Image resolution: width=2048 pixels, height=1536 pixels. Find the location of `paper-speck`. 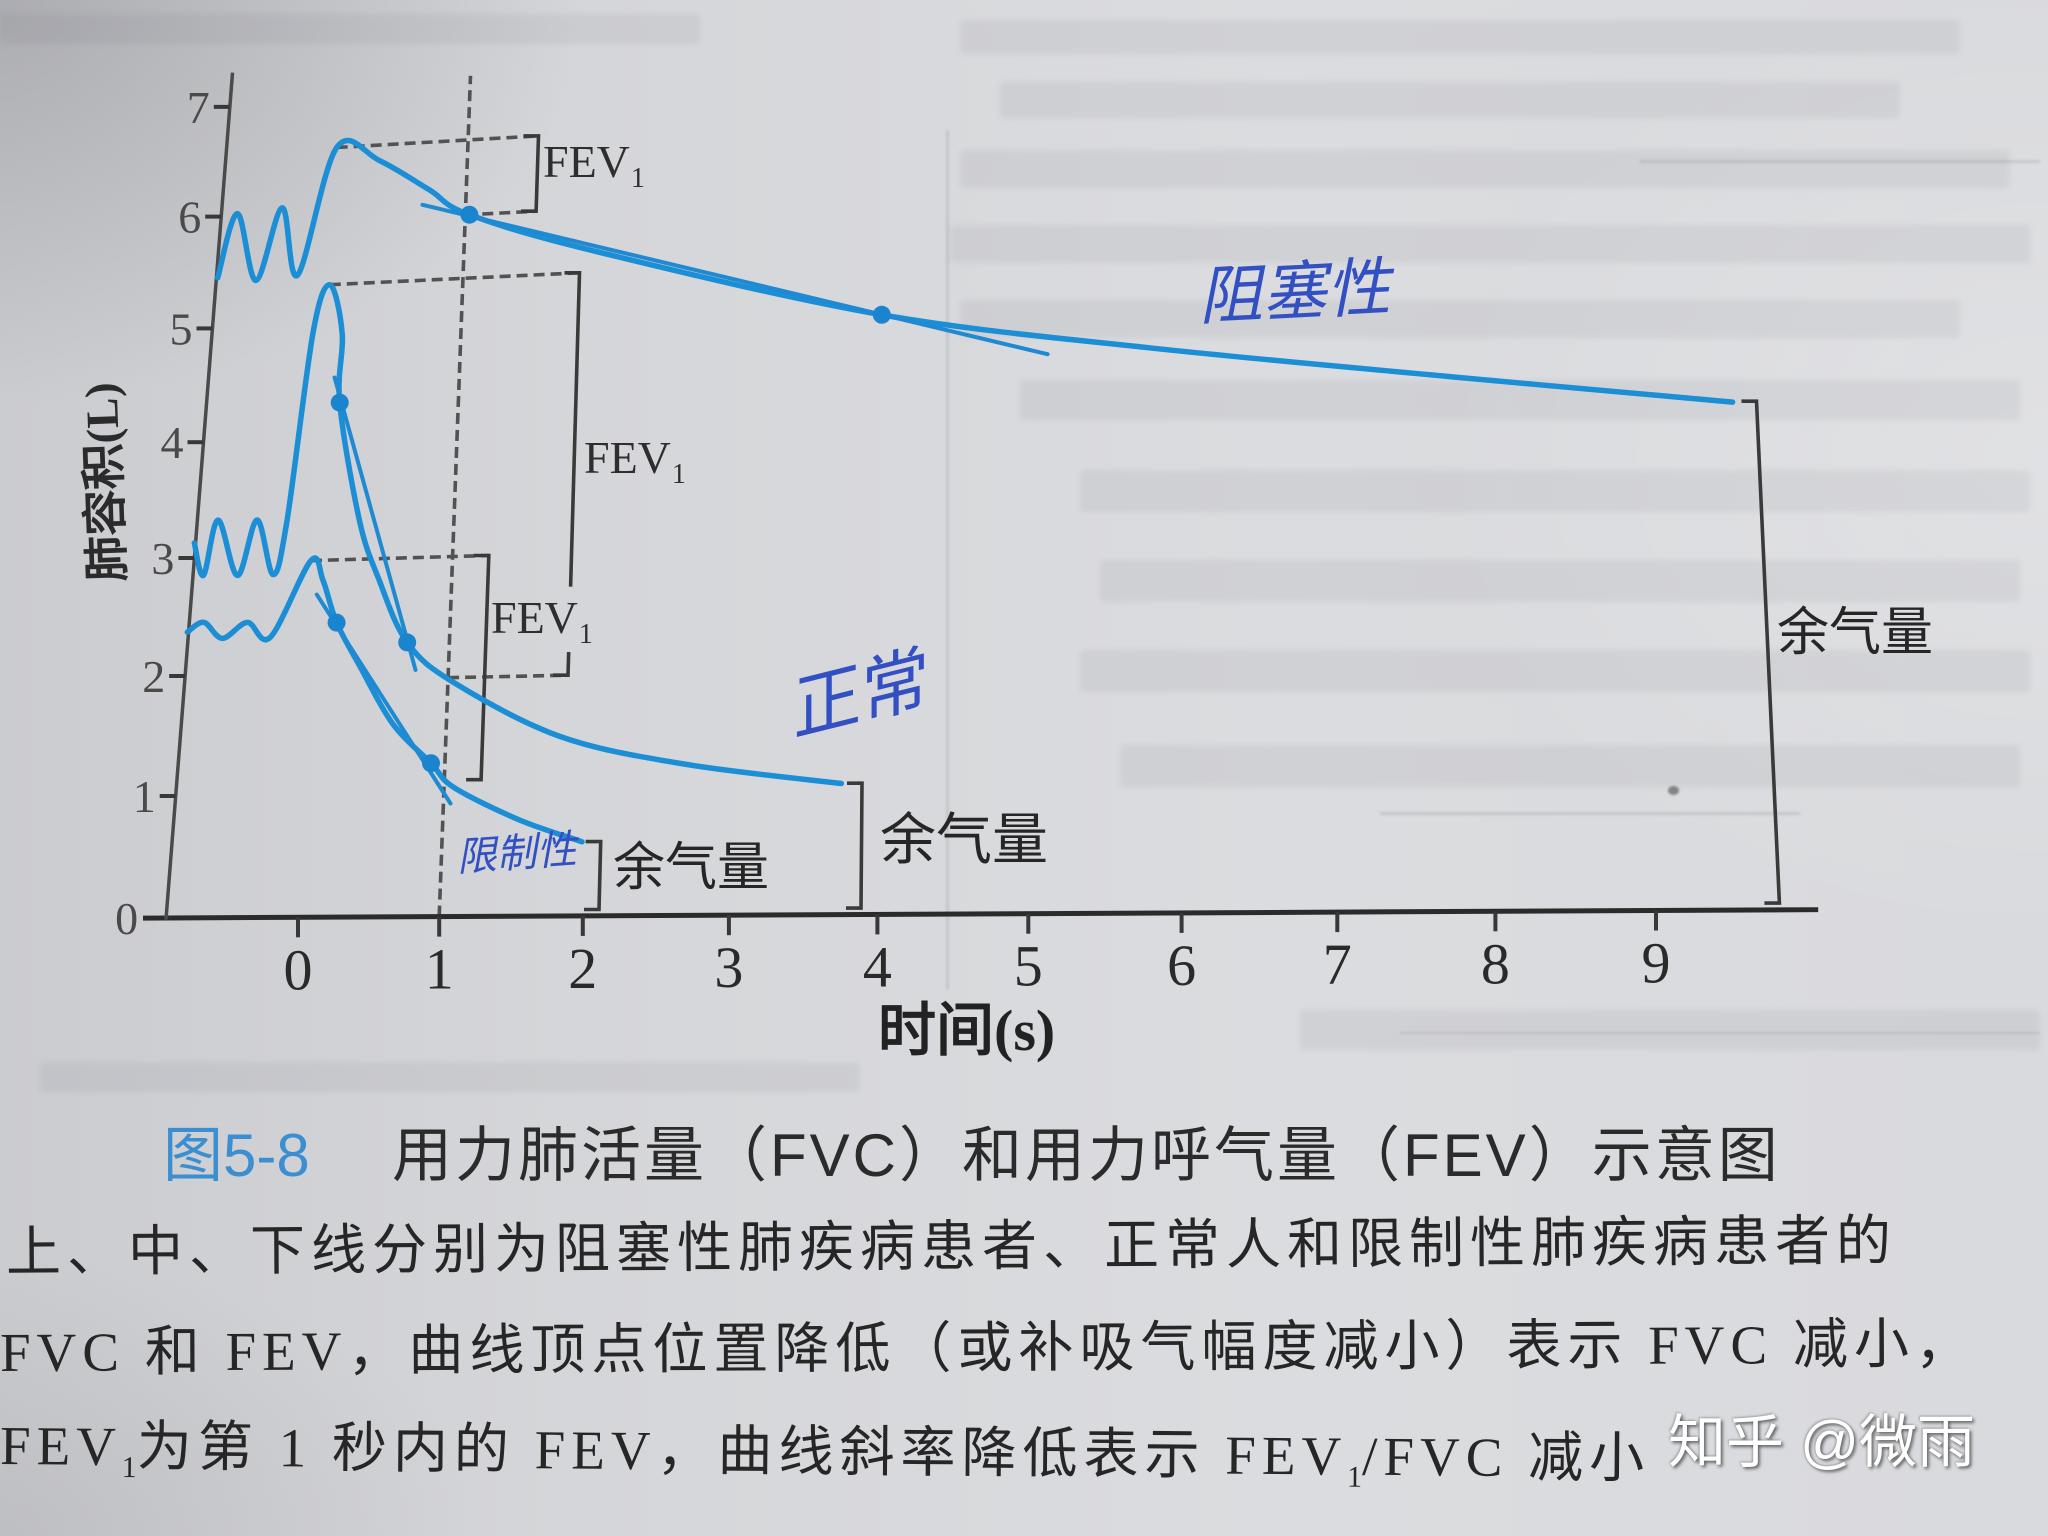

paper-speck is located at coordinates (1673, 790).